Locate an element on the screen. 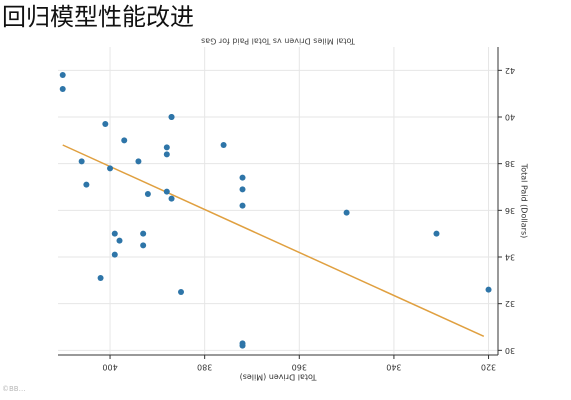 The image size is (571, 400). y-tick-label: 42 is located at coordinates (510, 70).